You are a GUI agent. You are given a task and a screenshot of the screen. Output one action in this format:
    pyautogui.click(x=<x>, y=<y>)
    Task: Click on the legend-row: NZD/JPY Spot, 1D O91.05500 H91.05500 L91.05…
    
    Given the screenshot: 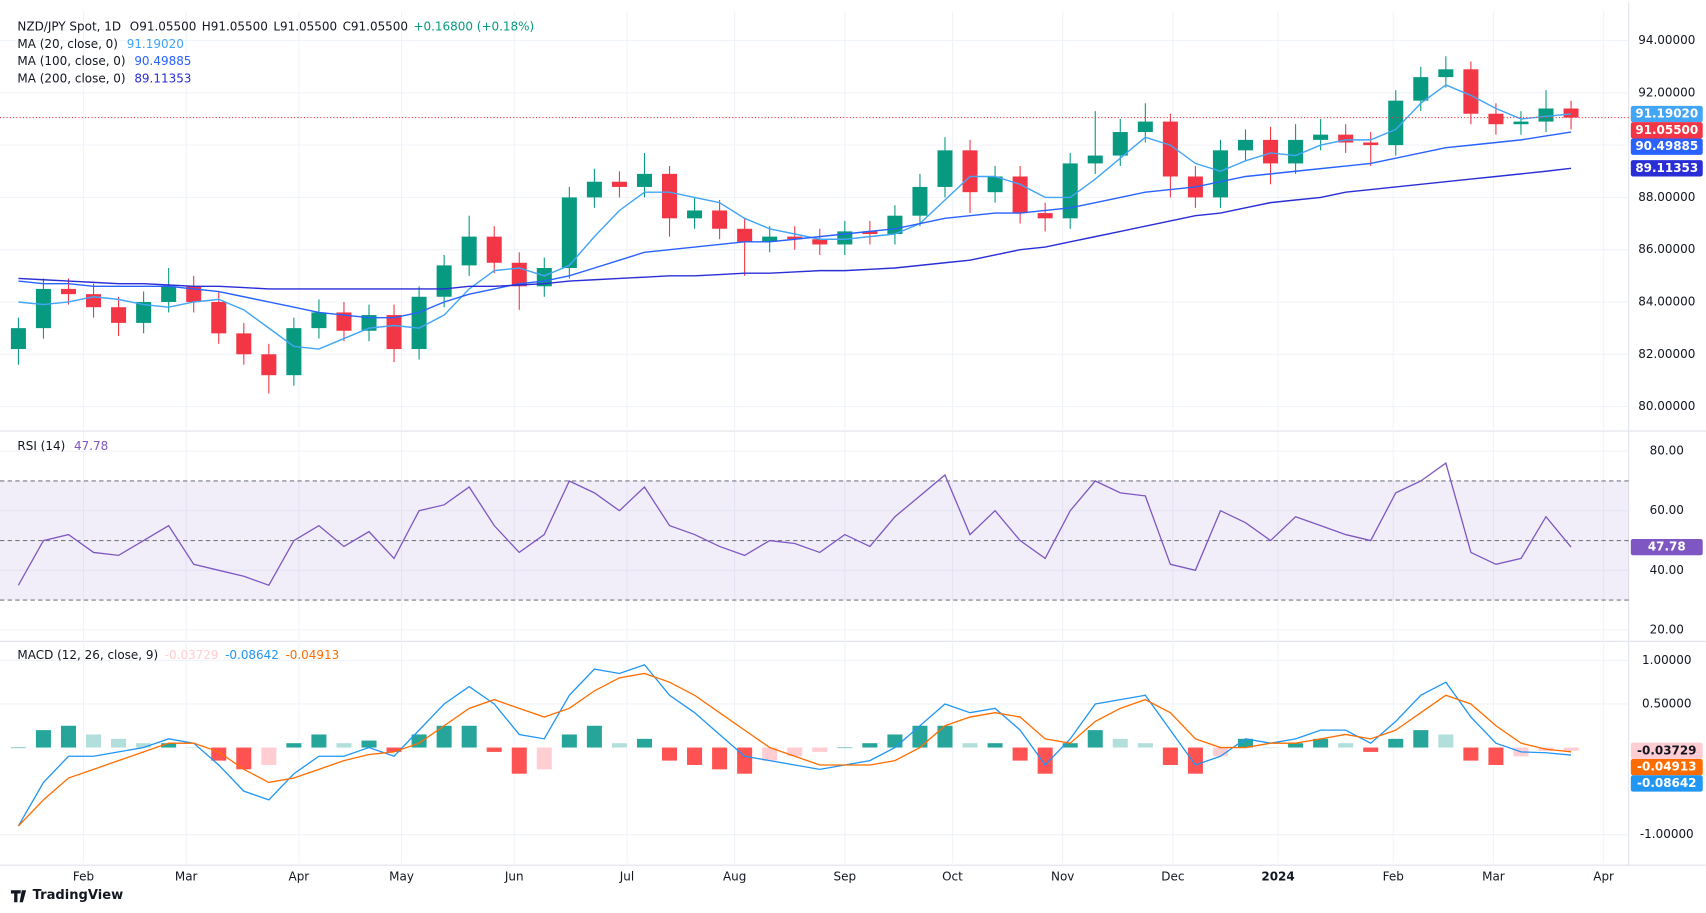 What is the action you would take?
    pyautogui.click(x=275, y=26)
    